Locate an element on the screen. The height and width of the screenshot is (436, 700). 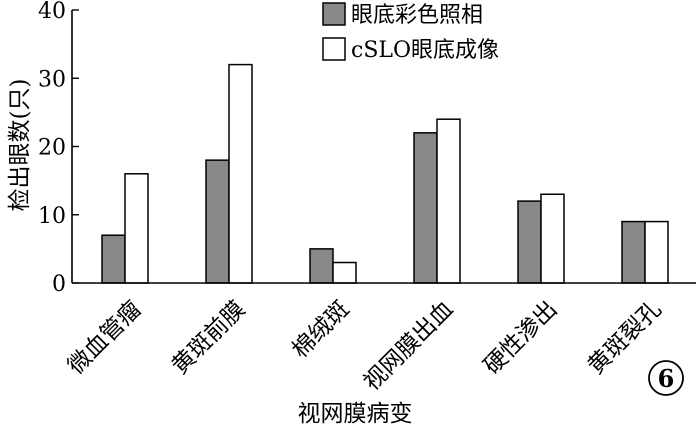
legend-label-series-1: 眼底彩色照相 is located at coordinates (417, 15).